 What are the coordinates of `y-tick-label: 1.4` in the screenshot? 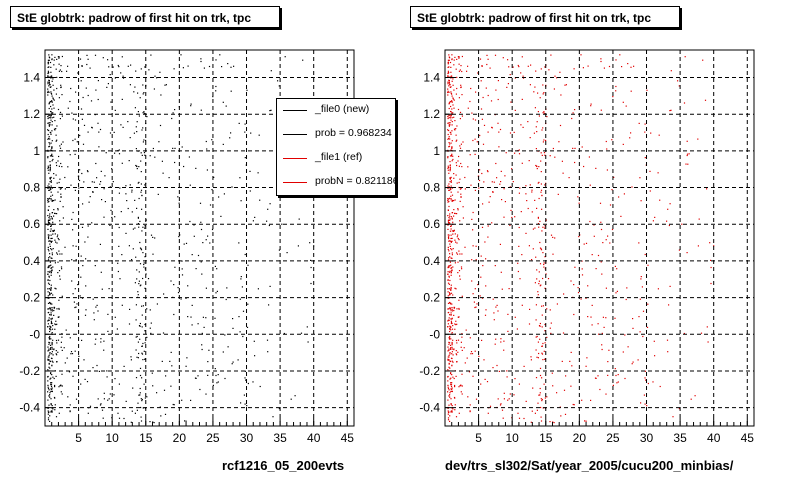 It's located at (31, 78).